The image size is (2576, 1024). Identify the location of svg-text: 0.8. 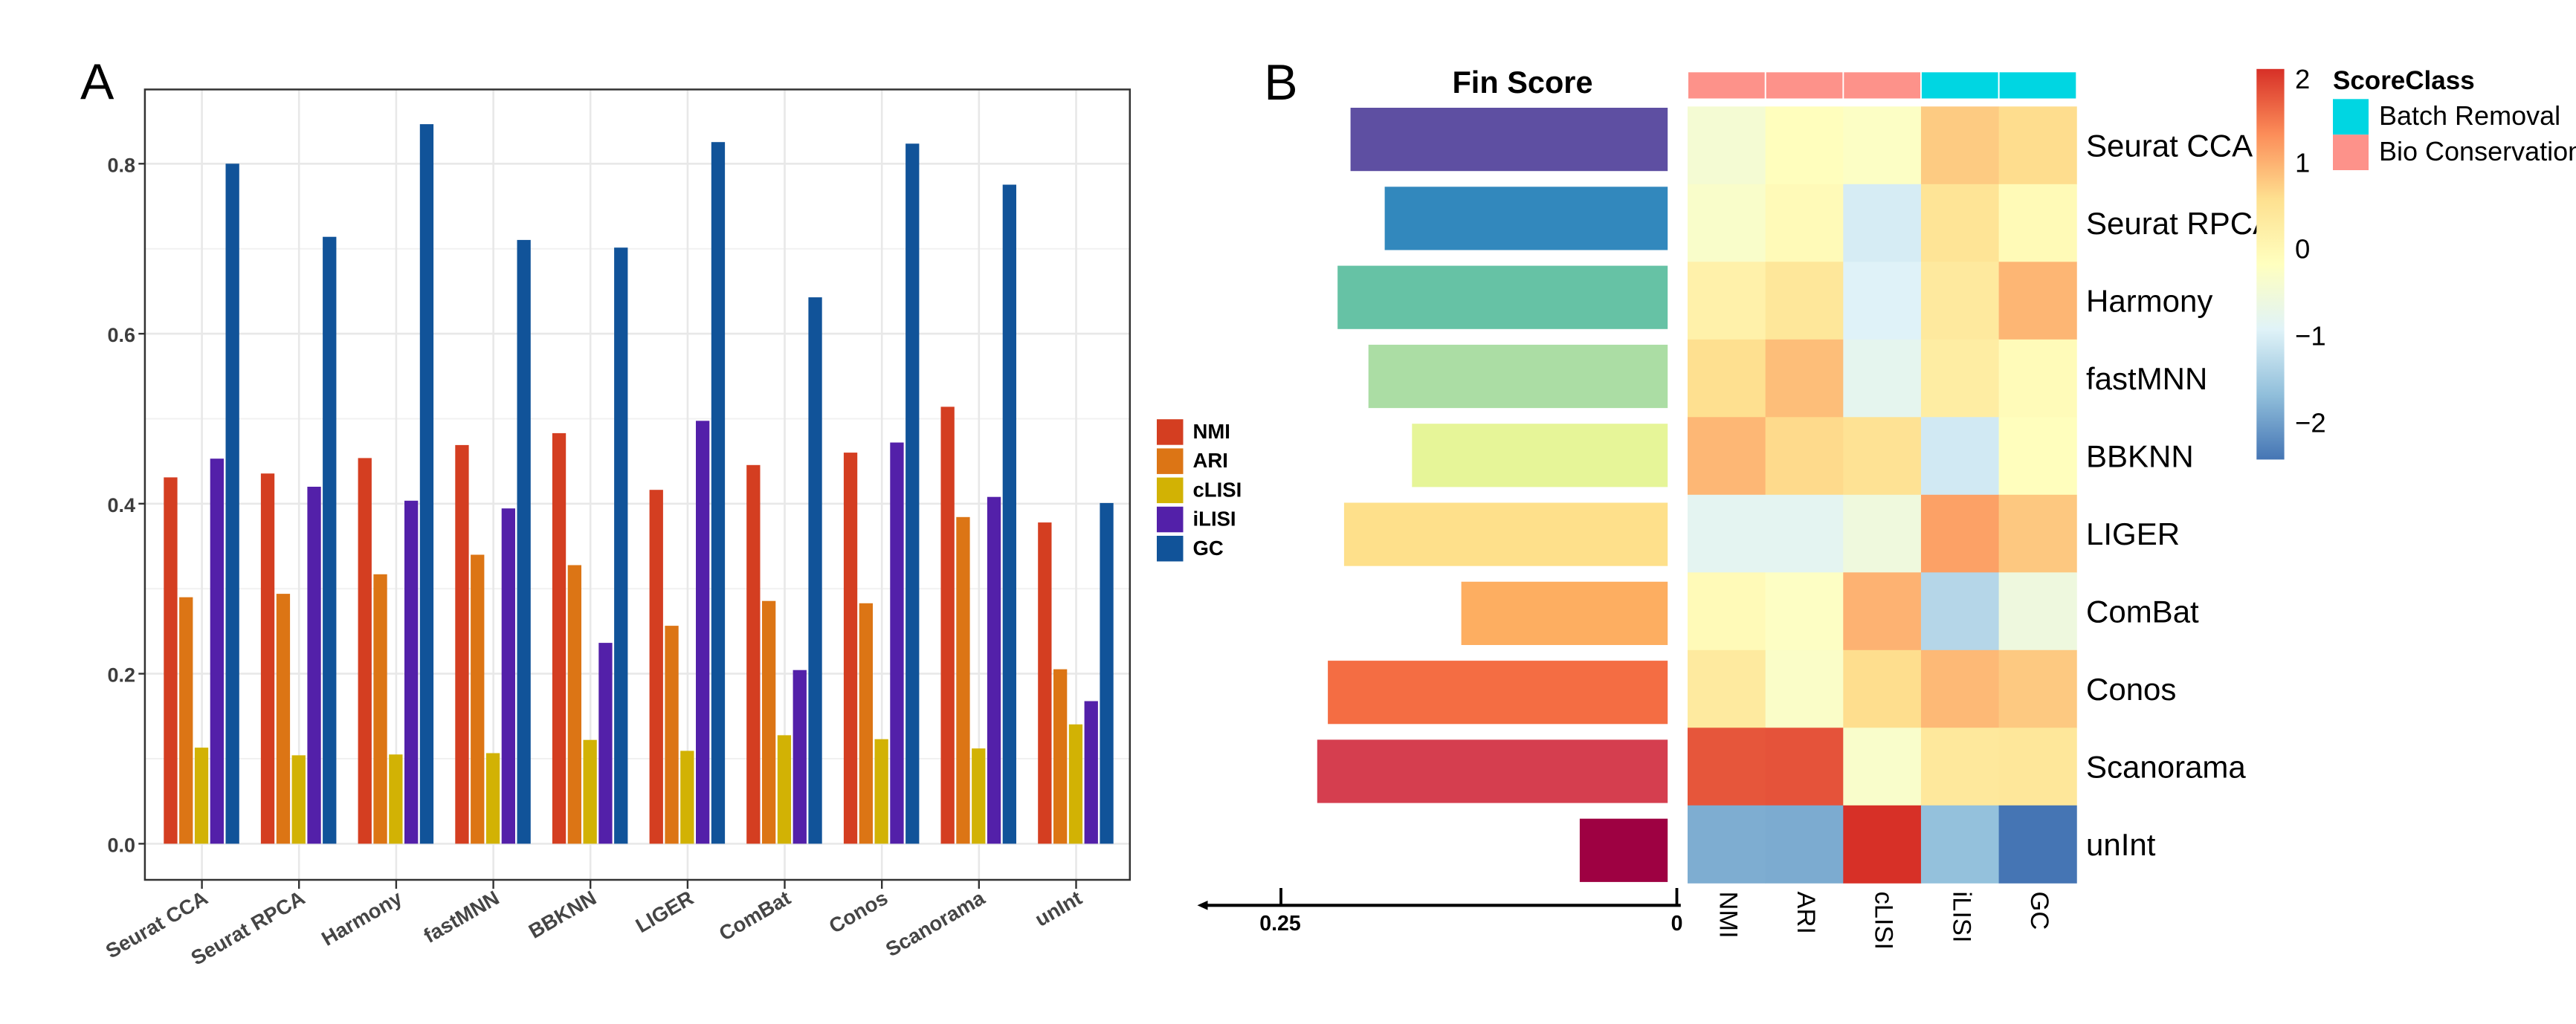
(121, 165).